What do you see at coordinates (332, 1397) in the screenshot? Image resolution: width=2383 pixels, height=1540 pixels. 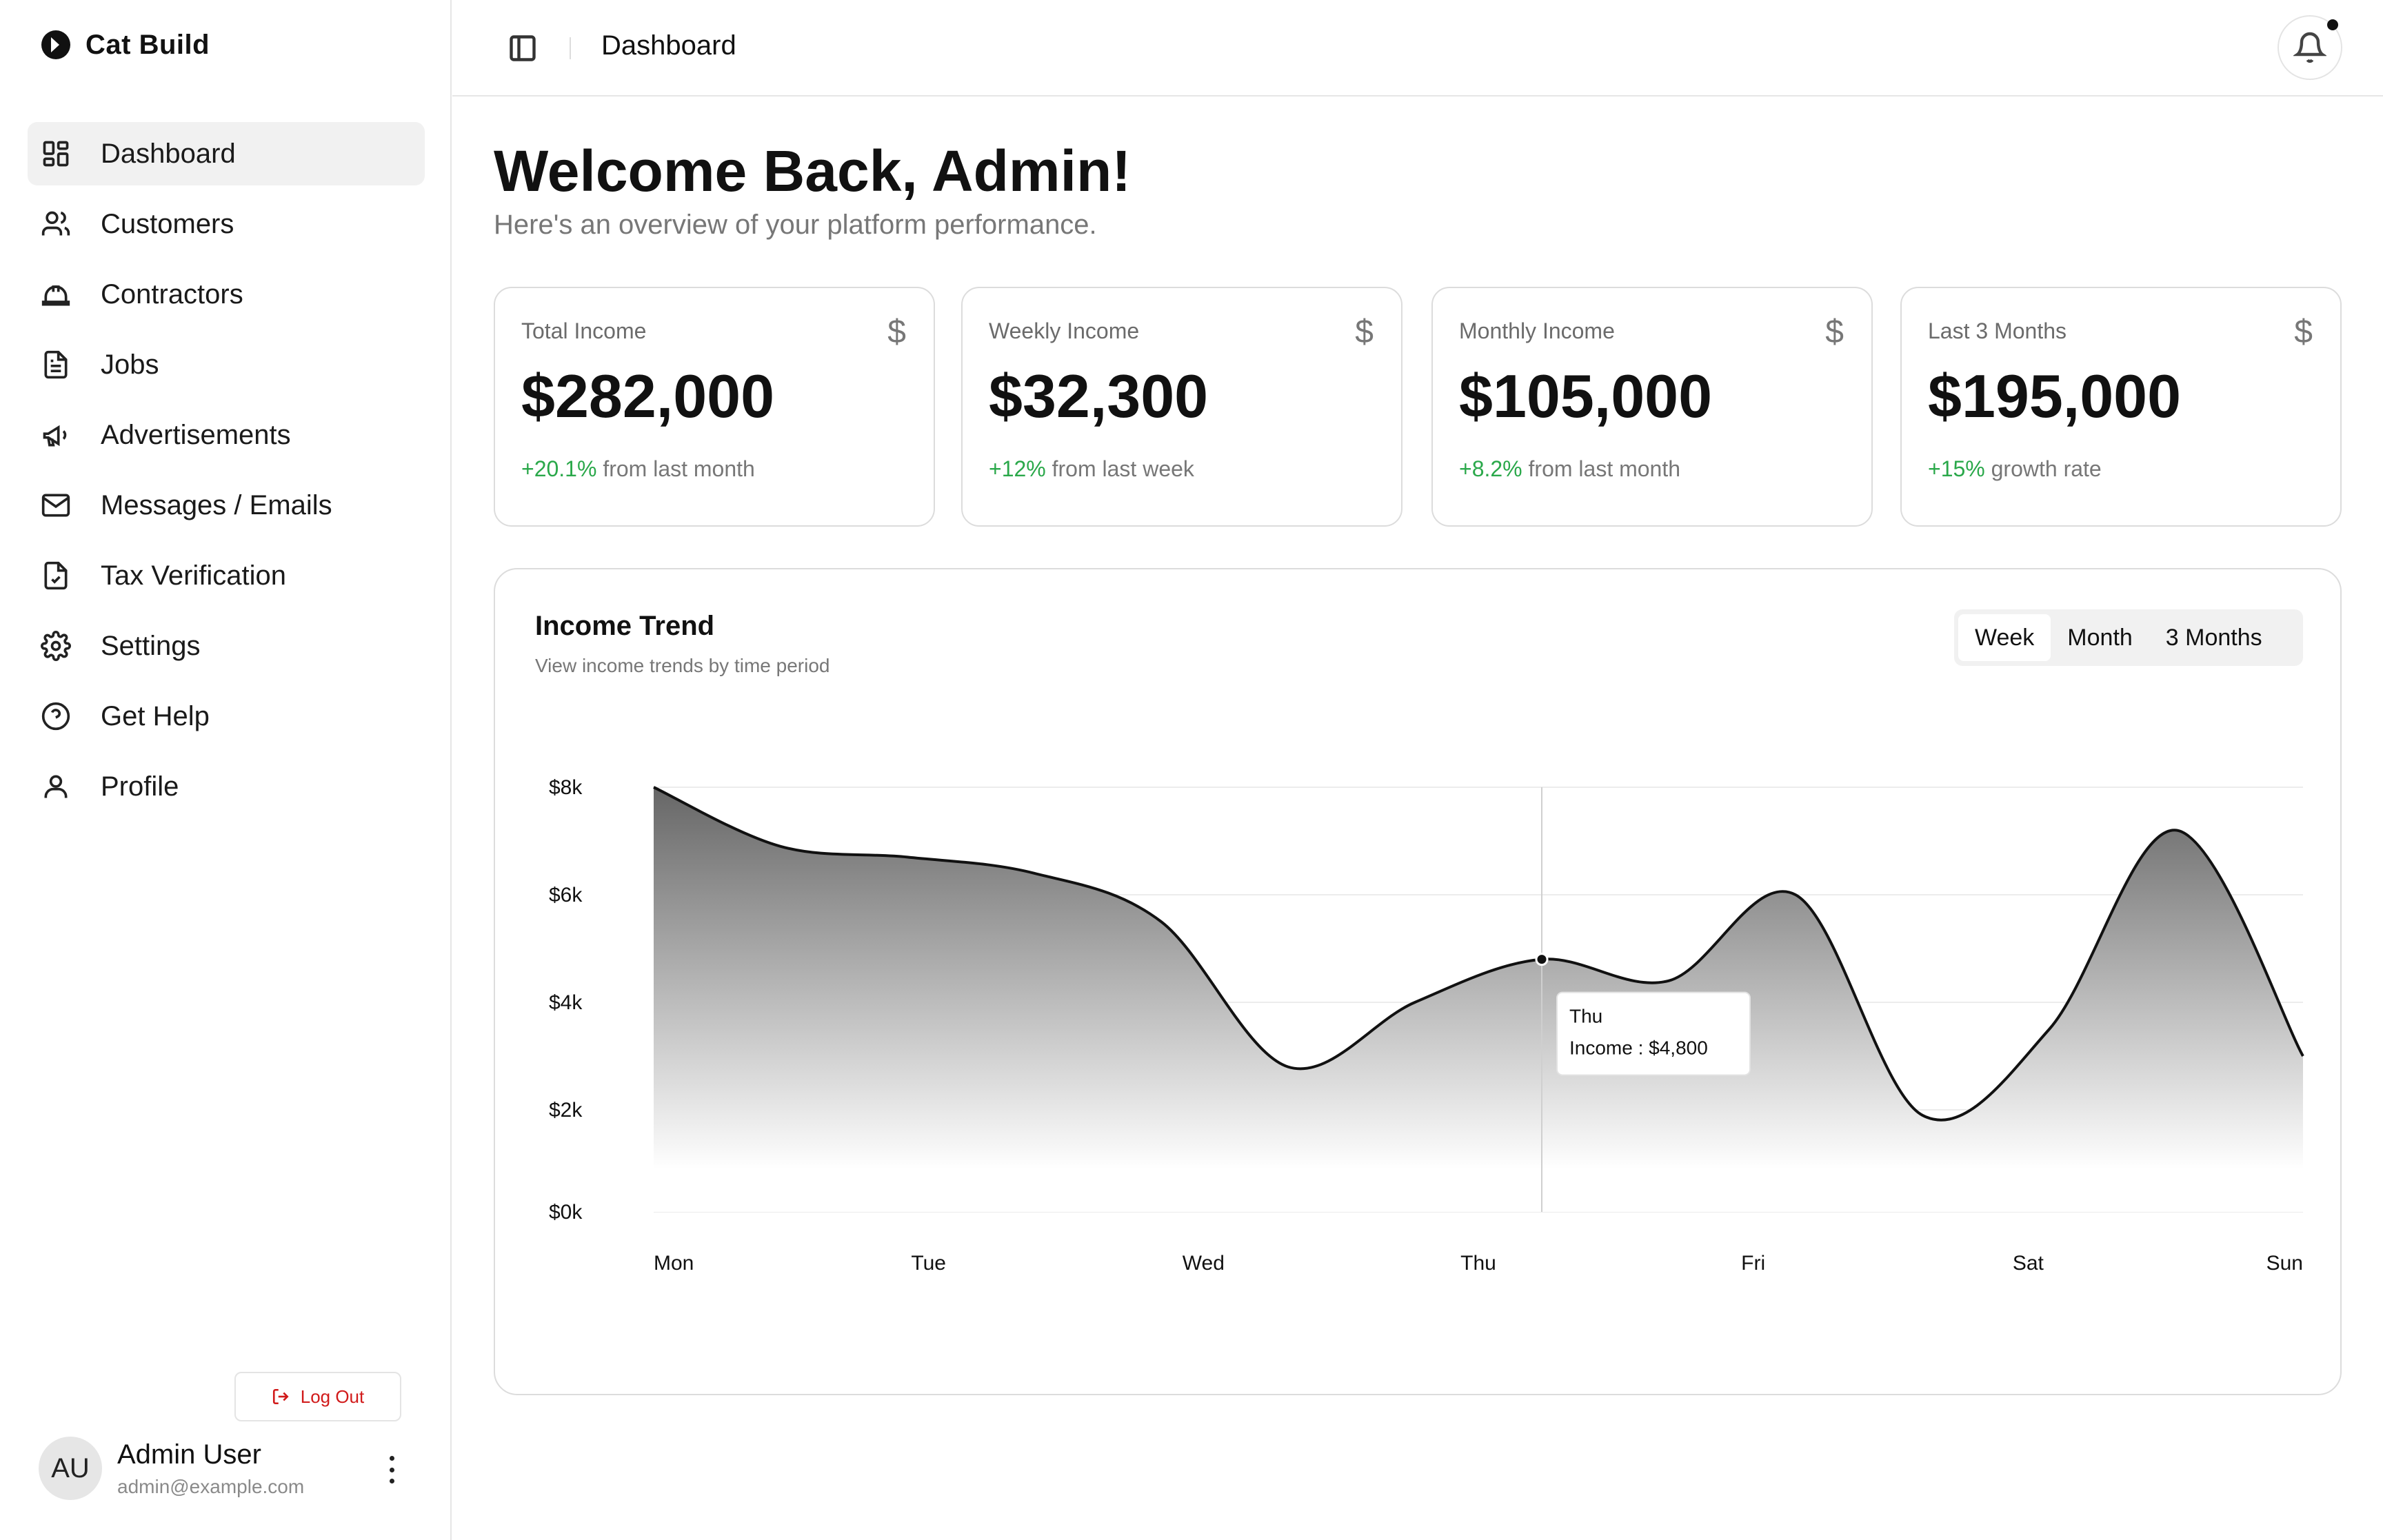 I see `logout-label: Log Out` at bounding box center [332, 1397].